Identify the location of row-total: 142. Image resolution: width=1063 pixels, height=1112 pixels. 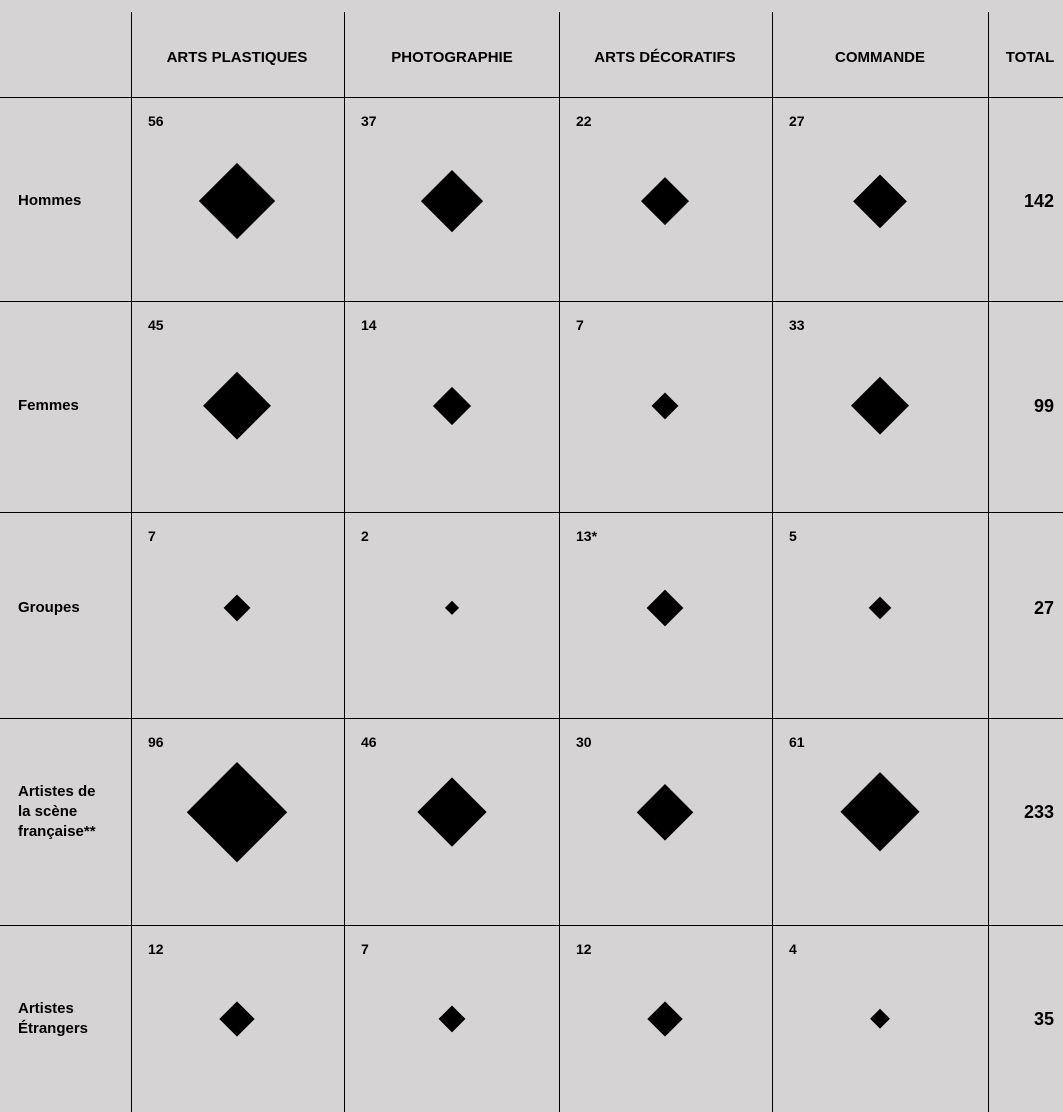
(1038, 201).